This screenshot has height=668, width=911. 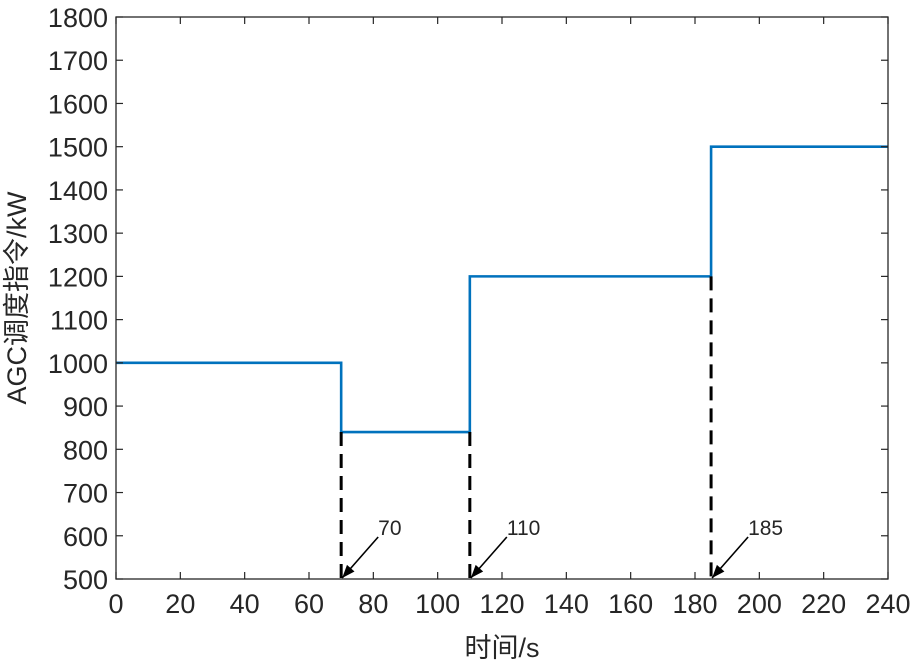 I want to click on x-tick-label: 200, so click(x=759, y=604).